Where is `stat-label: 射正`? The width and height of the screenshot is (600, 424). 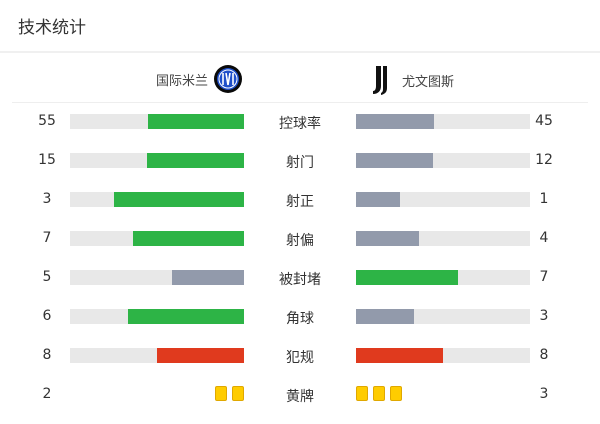 stat-label: 射正 is located at coordinates (300, 202).